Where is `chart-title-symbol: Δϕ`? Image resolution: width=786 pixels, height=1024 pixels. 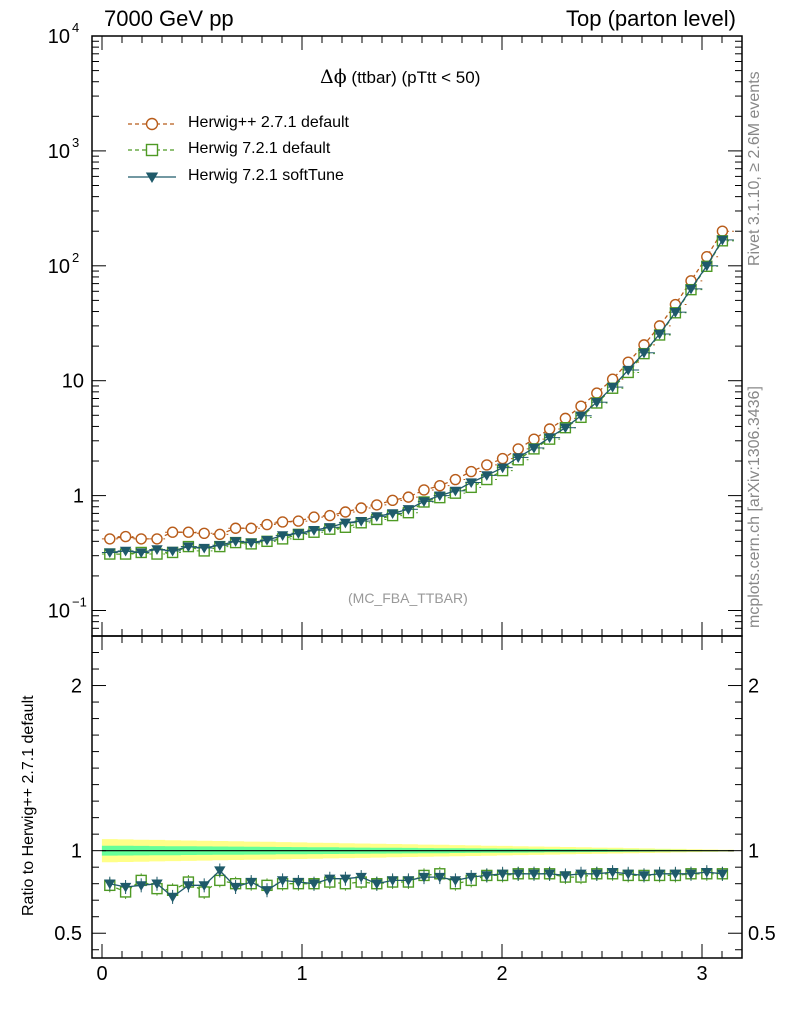 chart-title-symbol: Δϕ is located at coordinates (333, 77).